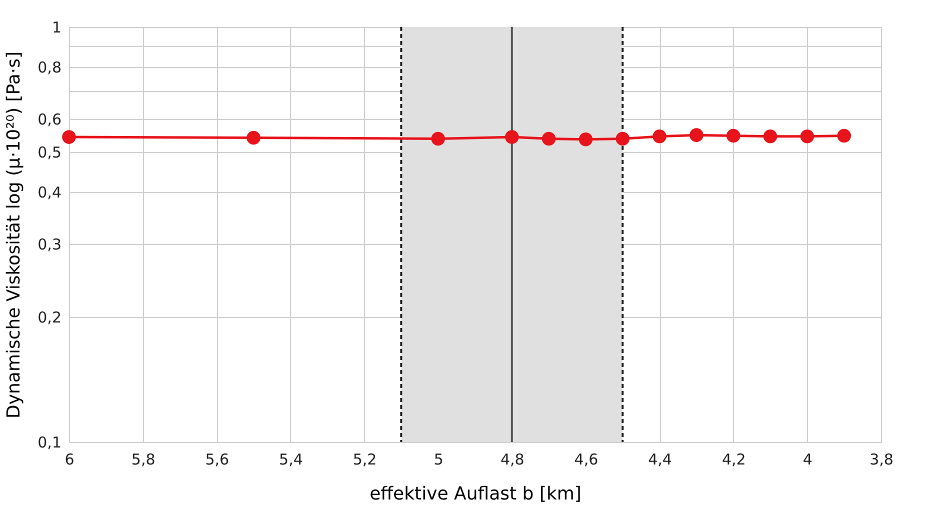 The height and width of the screenshot is (514, 936). What do you see at coordinates (217, 459) in the screenshot?
I see `x-tick-label: 5,6` at bounding box center [217, 459].